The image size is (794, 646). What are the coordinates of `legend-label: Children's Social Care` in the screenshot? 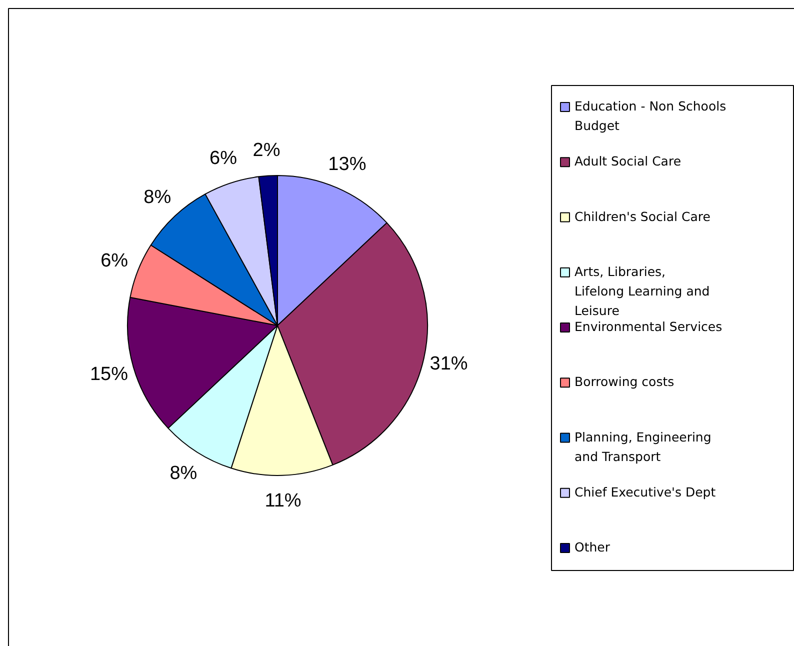 It's located at (642, 216).